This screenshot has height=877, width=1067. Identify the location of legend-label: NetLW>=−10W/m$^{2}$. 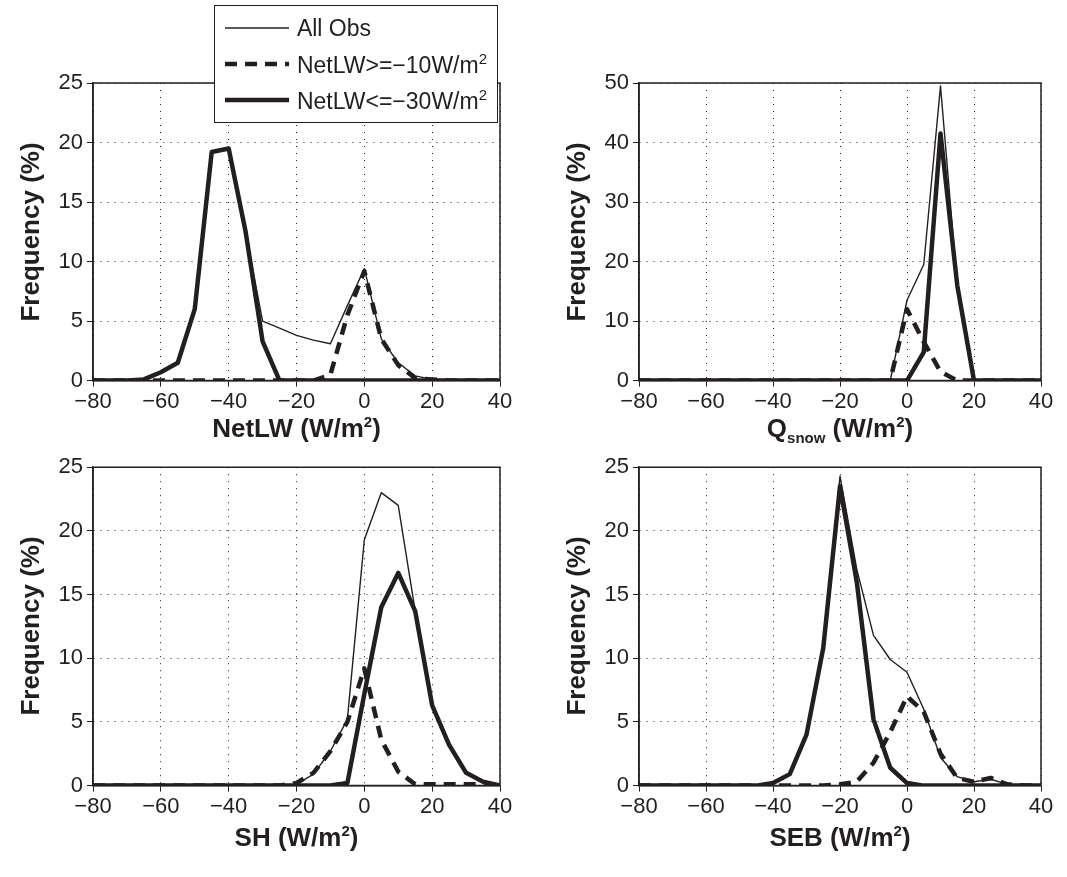
(391, 64).